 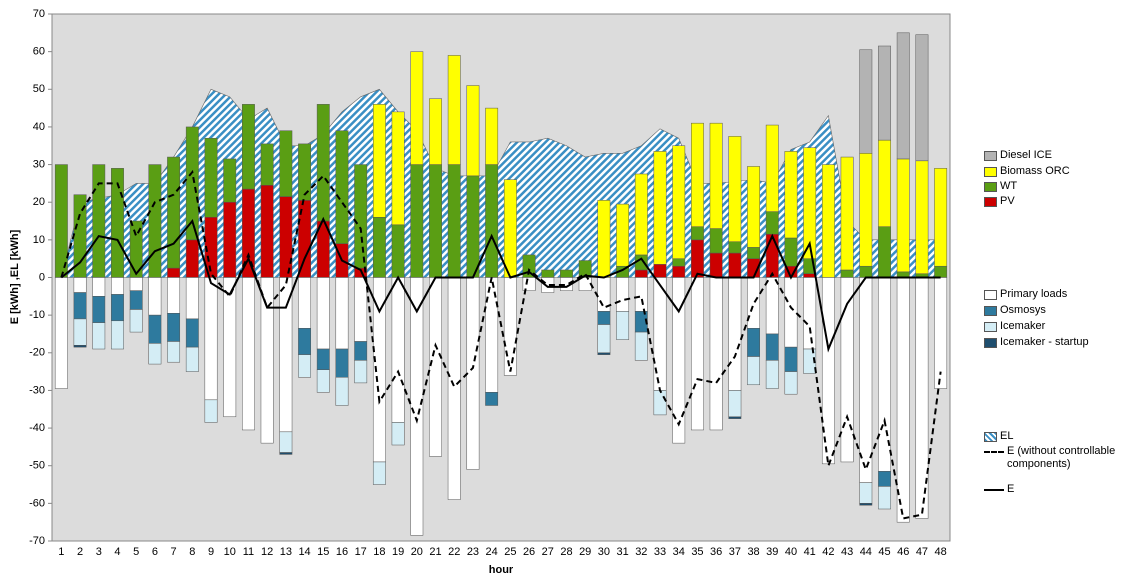 What do you see at coordinates (1054, 326) in the screenshot?
I see `legend-item: Icemaker` at bounding box center [1054, 326].